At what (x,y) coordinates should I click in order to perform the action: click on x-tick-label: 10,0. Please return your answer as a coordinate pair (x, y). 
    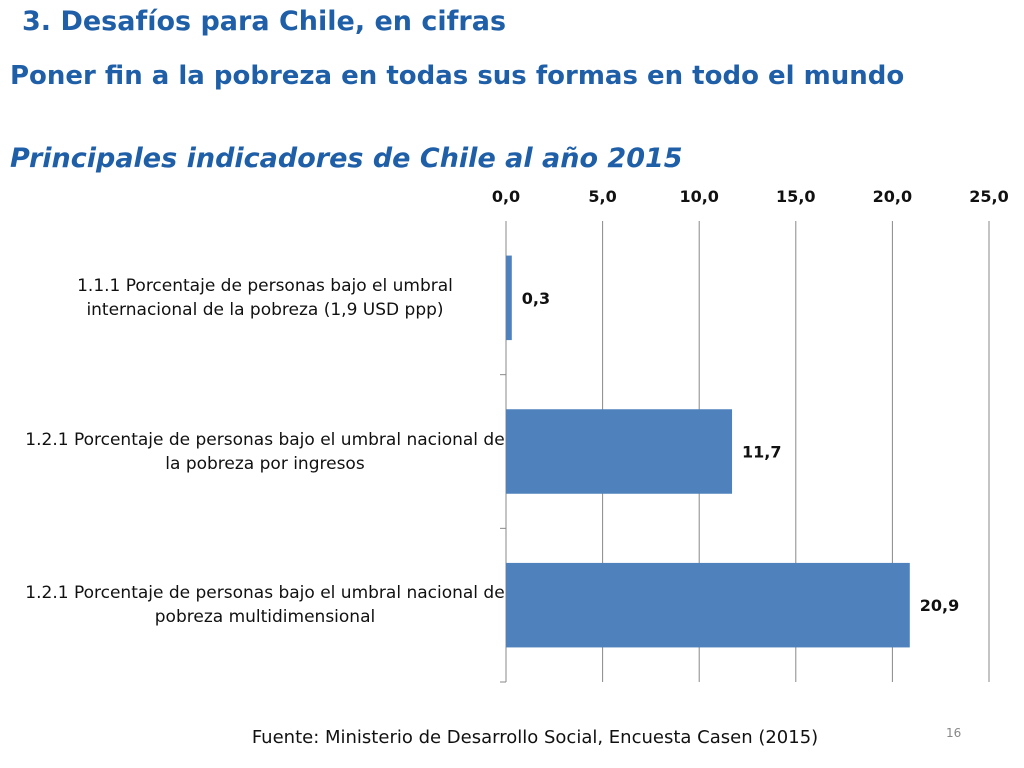
    Looking at the image, I should click on (698, 196).